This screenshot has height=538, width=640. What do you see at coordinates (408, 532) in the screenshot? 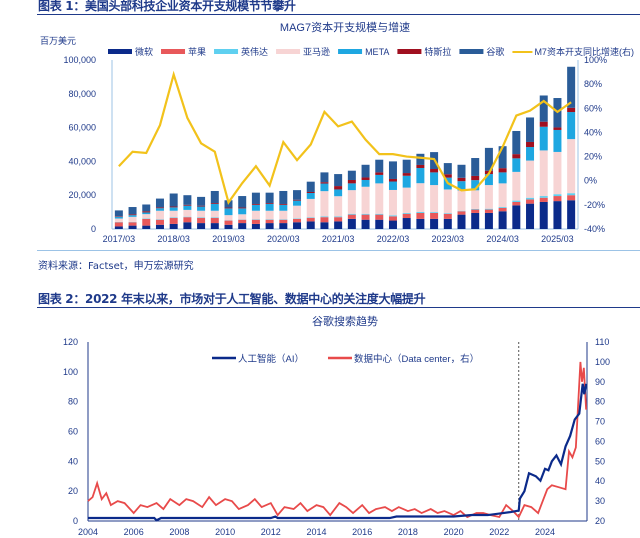
I see `chart2-xtick: 2018` at bounding box center [408, 532].